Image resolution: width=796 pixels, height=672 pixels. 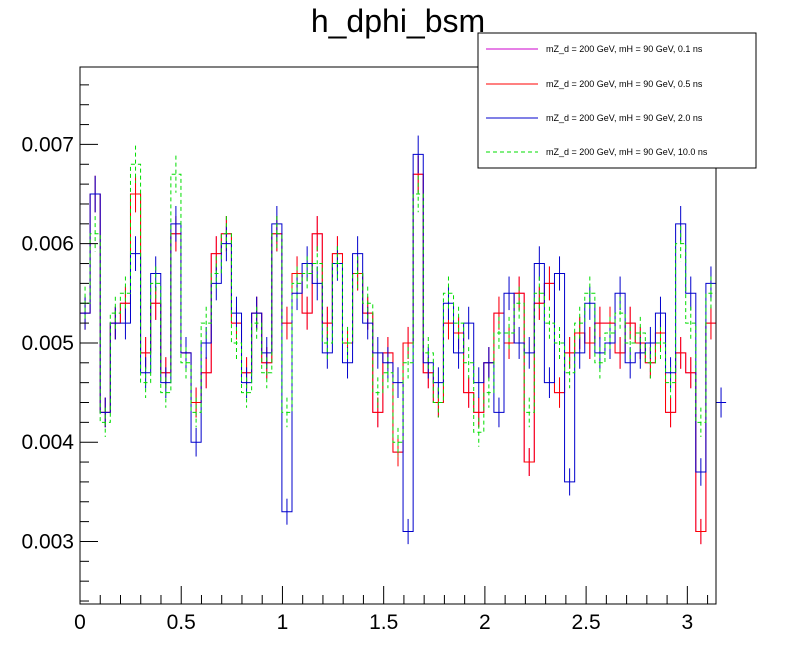 I want to click on legend-label: mZ_d = 200 GeV, mH = 90 GeV, 0.5 ns, so click(x=624, y=84).